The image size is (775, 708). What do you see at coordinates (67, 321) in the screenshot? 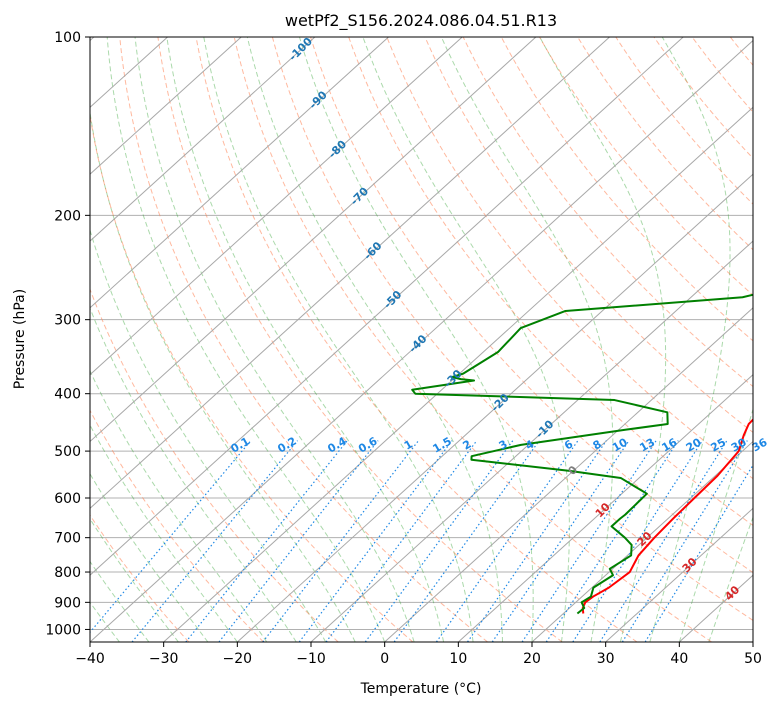
I see `y-tick-label: 300` at bounding box center [67, 321].